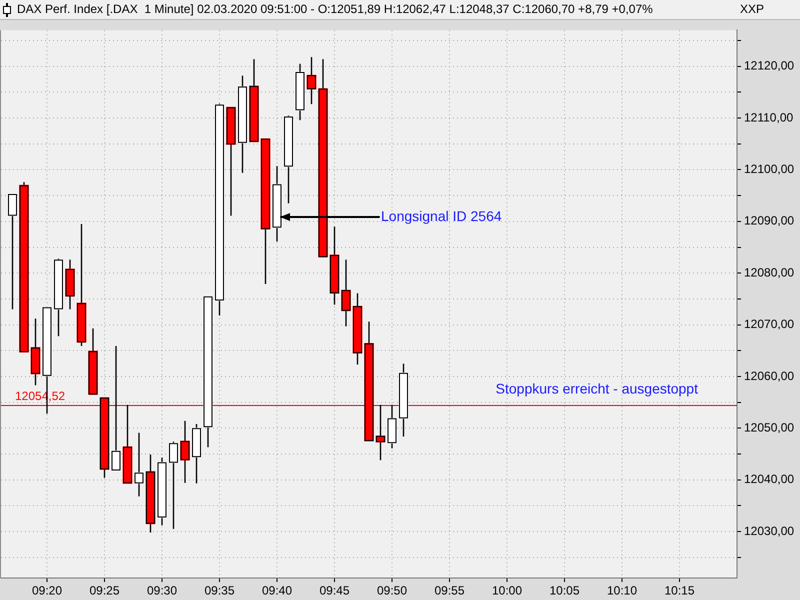 The height and width of the screenshot is (600, 800). What do you see at coordinates (564, 591) in the screenshot?
I see `x-tick-label: 10:05` at bounding box center [564, 591].